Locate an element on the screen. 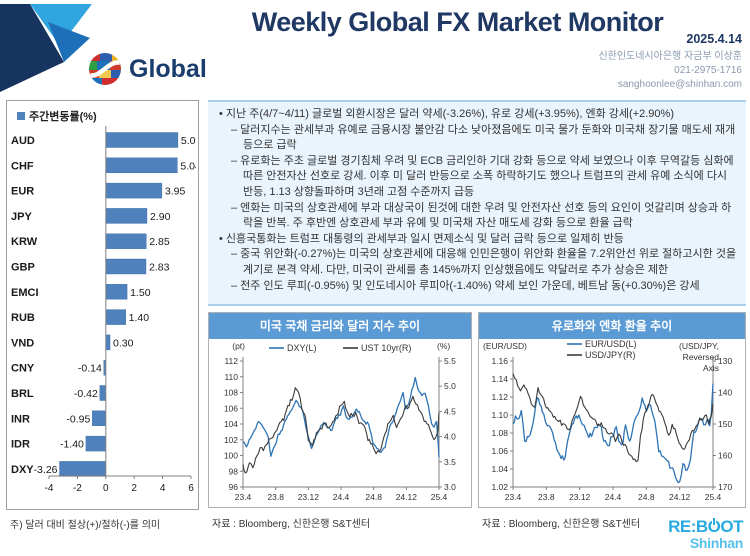 Image resolution: width=750 pixels, height=556 pixels. right-axis-tick: 140 is located at coordinates (725, 393).